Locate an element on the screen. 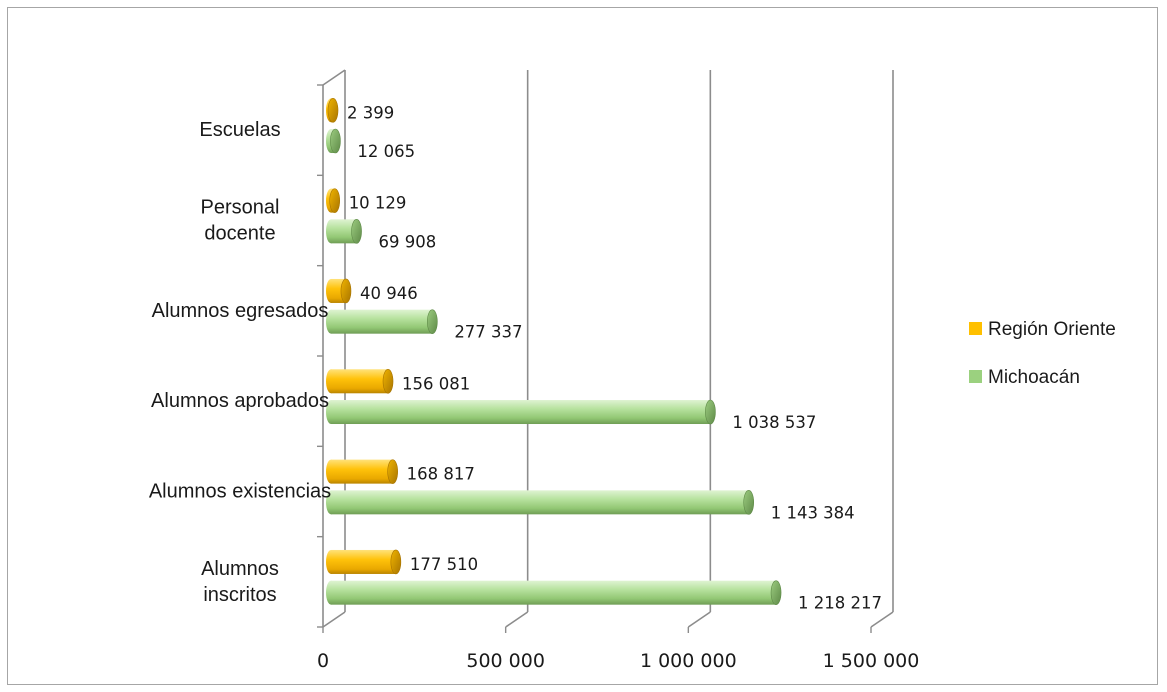 The width and height of the screenshot is (1167, 692). data-label: 1 218 217 is located at coordinates (840, 603).